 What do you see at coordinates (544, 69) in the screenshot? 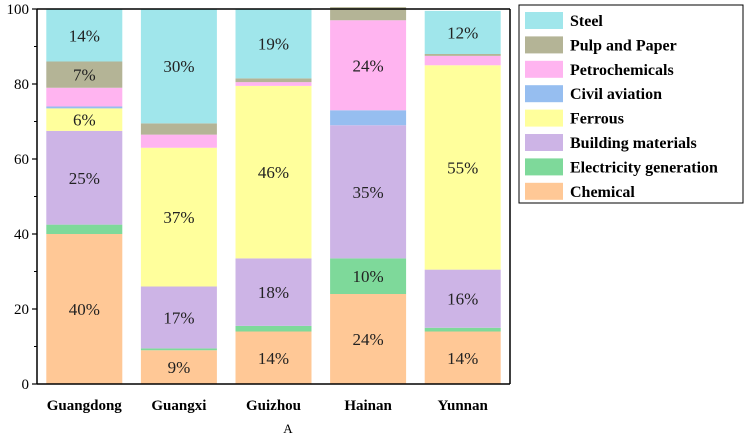
I see `legend-swatch-petrochemicals` at bounding box center [544, 69].